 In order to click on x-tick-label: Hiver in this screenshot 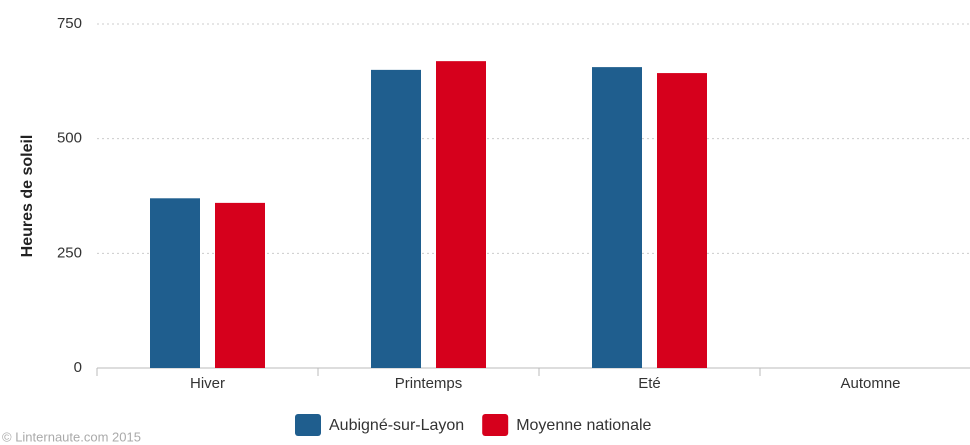, I will do `click(207, 383)`.